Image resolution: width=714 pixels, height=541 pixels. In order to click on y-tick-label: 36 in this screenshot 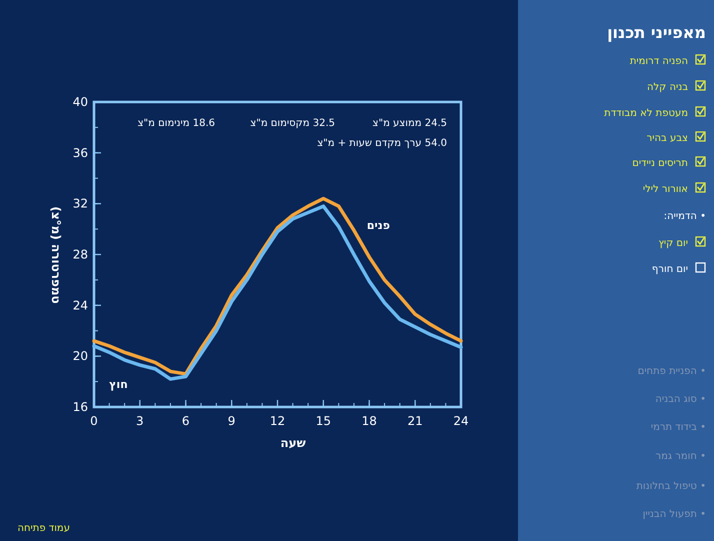, I will do `click(80, 153)`.